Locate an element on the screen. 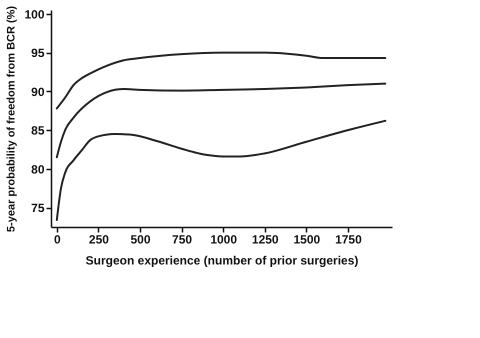 This screenshot has height=338, width=480. x-tick-label: 0 is located at coordinates (57, 239).